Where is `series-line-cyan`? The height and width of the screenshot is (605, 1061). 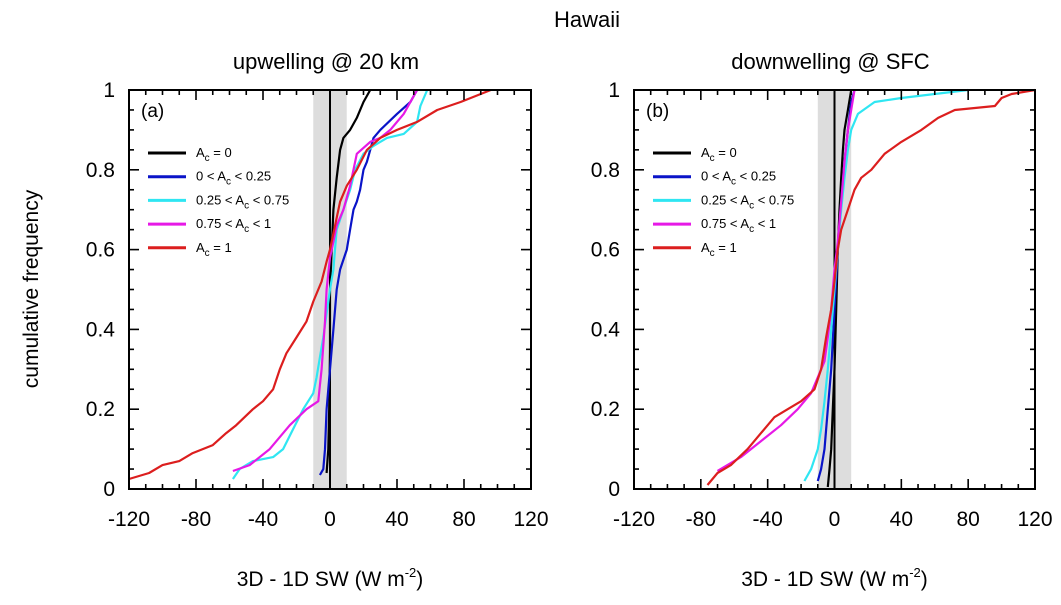
series-line-cyan is located at coordinates (330, 284).